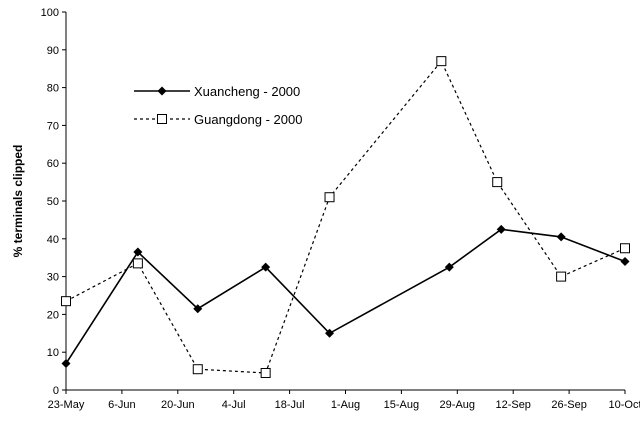 The width and height of the screenshot is (640, 422). What do you see at coordinates (53, 353) in the screenshot?
I see `y-tick-label: 10` at bounding box center [53, 353].